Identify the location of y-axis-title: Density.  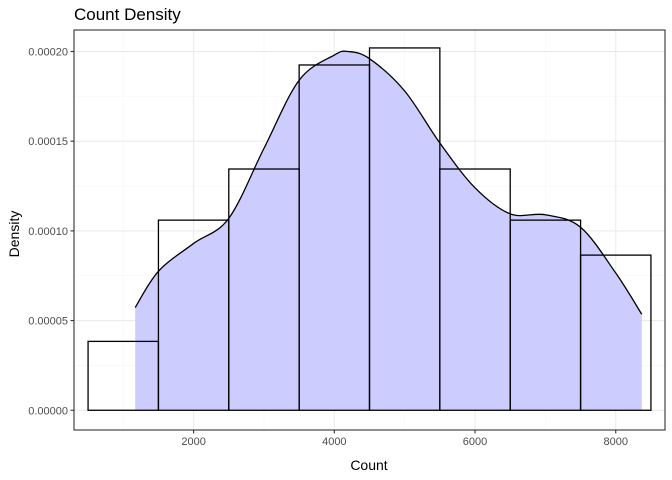
(14, 234).